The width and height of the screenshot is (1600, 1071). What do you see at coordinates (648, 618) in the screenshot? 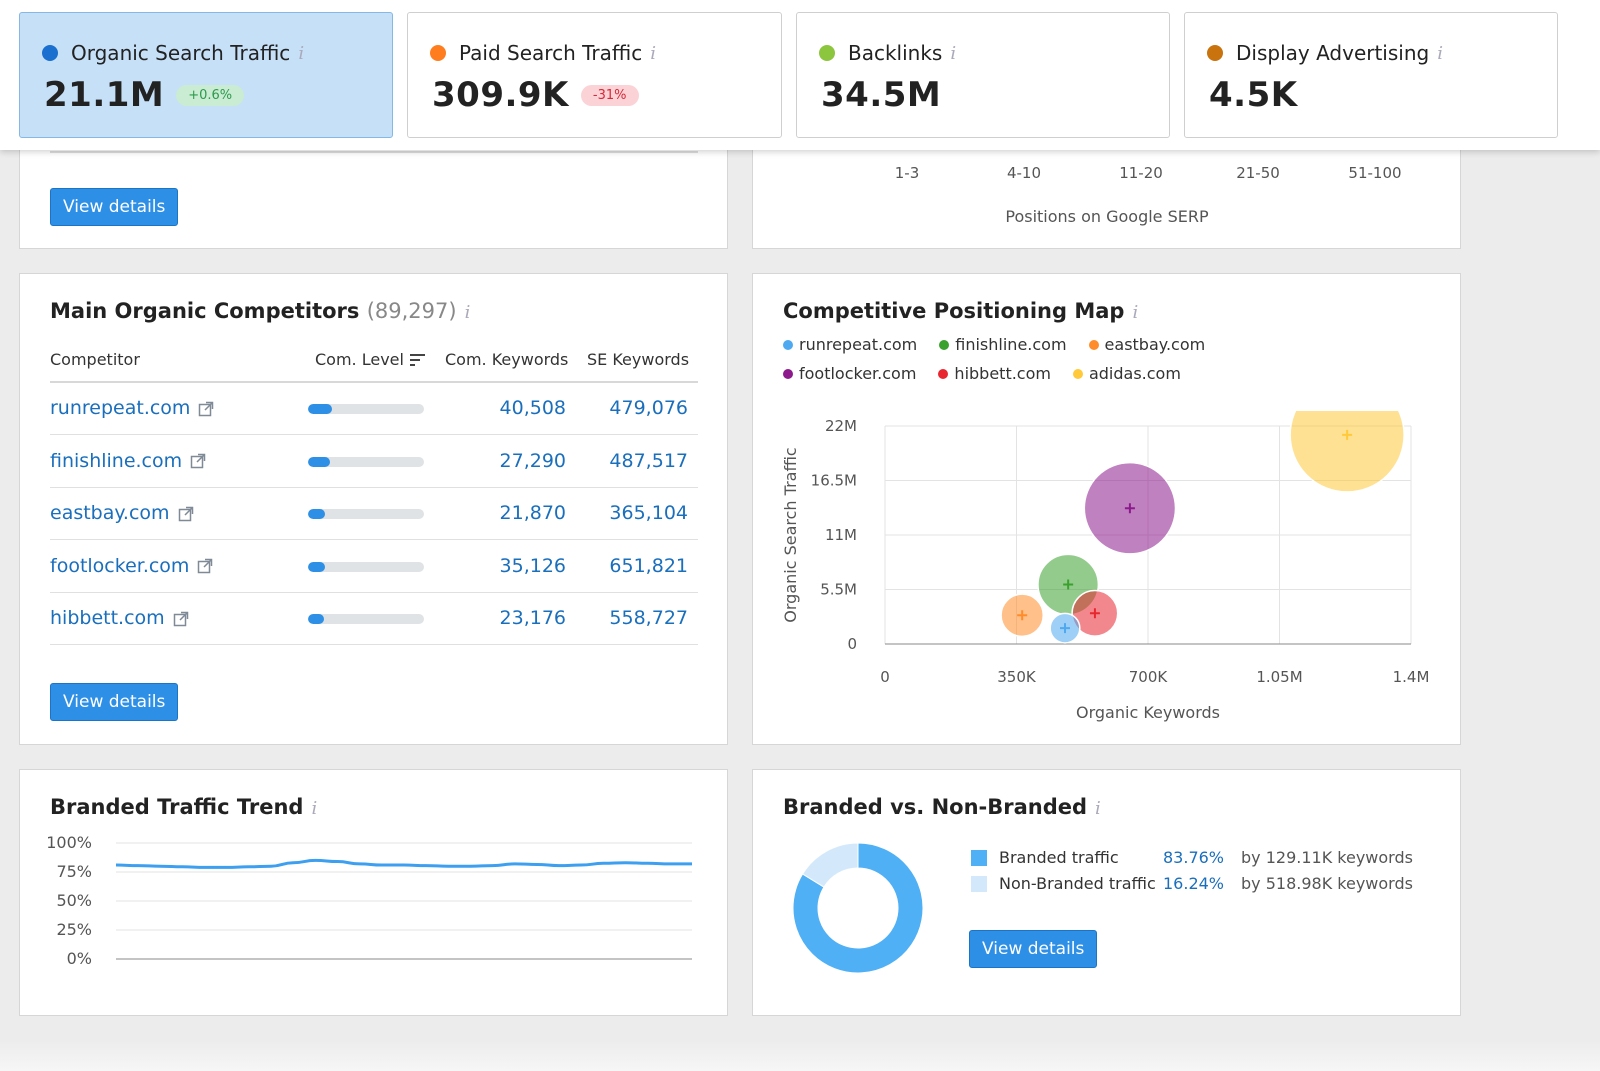
I see `se-keywords-value: 558,727` at bounding box center [648, 618].